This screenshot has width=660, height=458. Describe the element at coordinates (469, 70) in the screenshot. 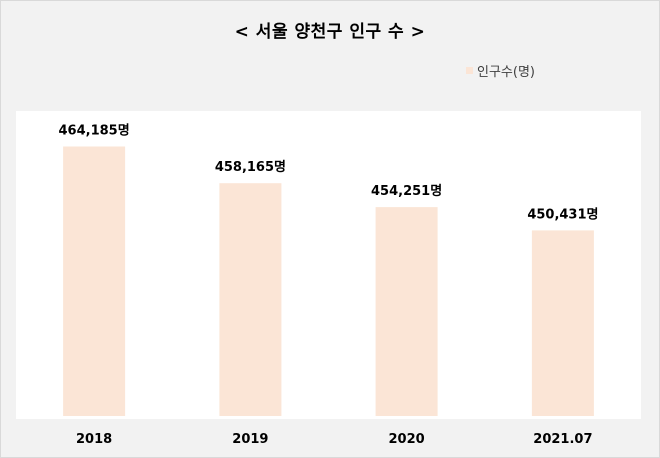

I see `legend-swatch` at that location.